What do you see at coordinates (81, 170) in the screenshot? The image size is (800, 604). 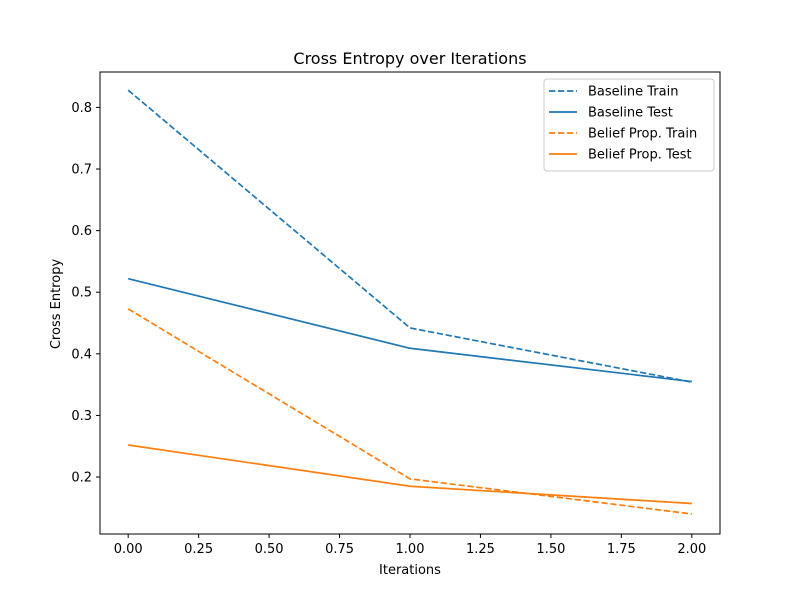 I see `y-tick-label: 0.7` at bounding box center [81, 170].